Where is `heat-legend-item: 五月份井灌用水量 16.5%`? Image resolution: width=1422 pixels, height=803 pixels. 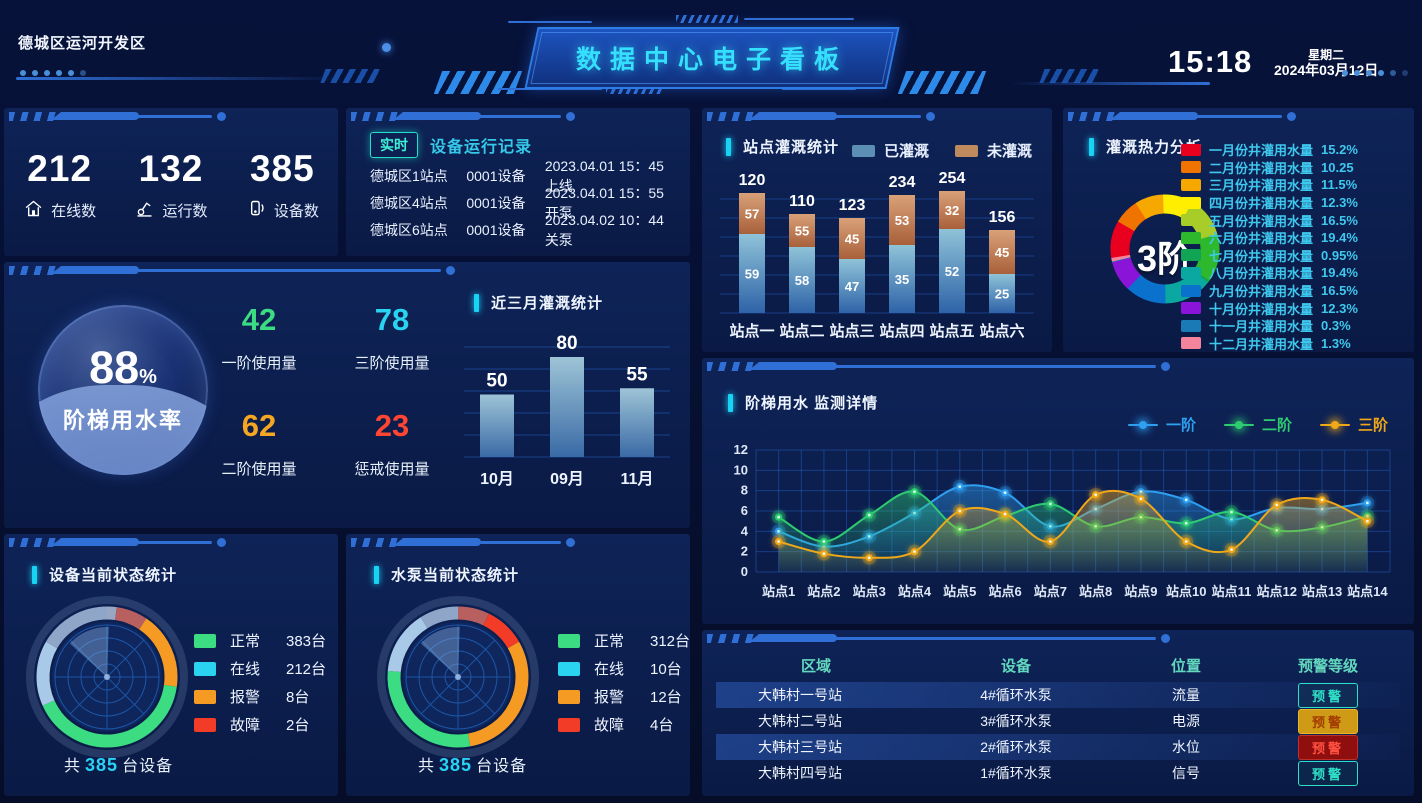 heat-legend-item: 五月份井灌用水量 16.5% is located at coordinates (1269, 220).